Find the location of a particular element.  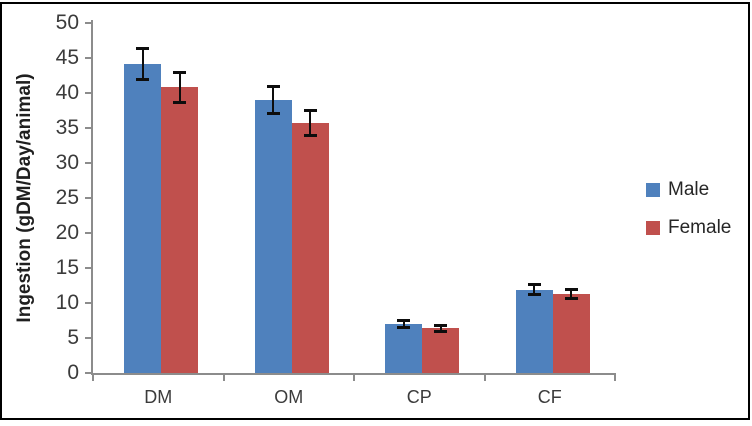

error-bar-female-cp-top-cap is located at coordinates (441, 325).